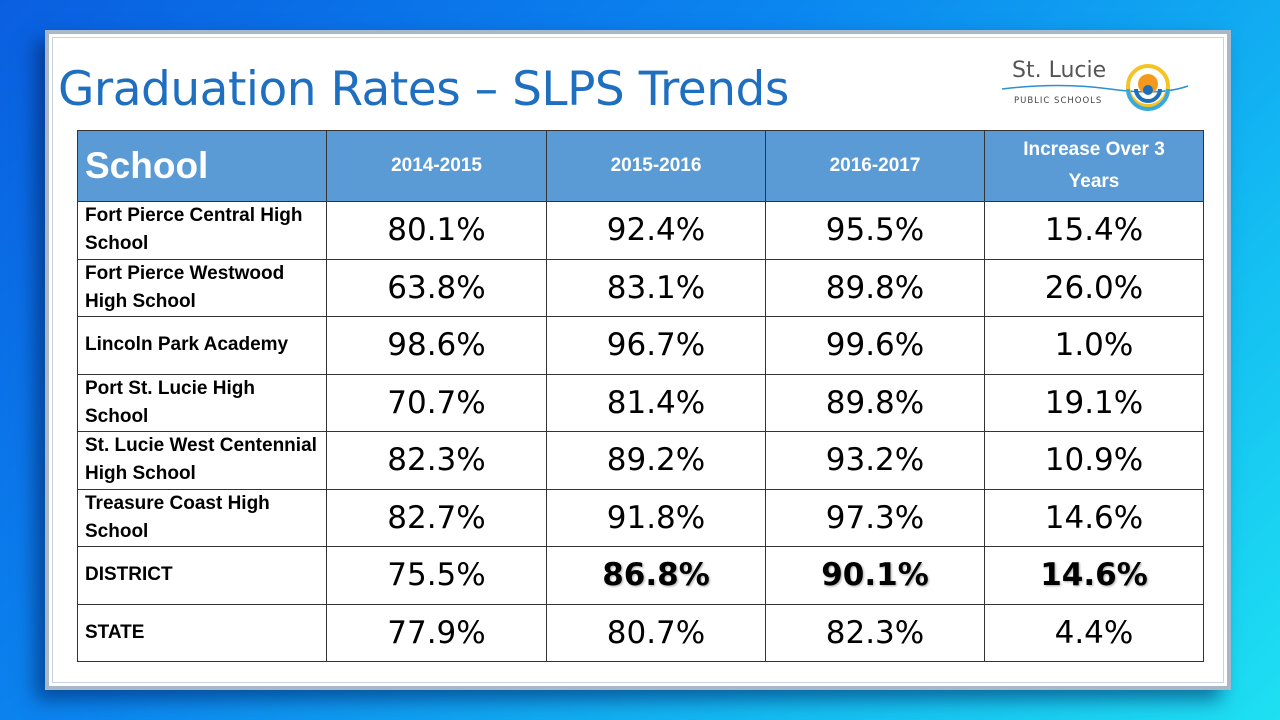 The width and height of the screenshot is (1280, 720). Describe the element at coordinates (194, 230) in the screenshot. I see `school-name-text: Fort Pierce Central High School` at that location.